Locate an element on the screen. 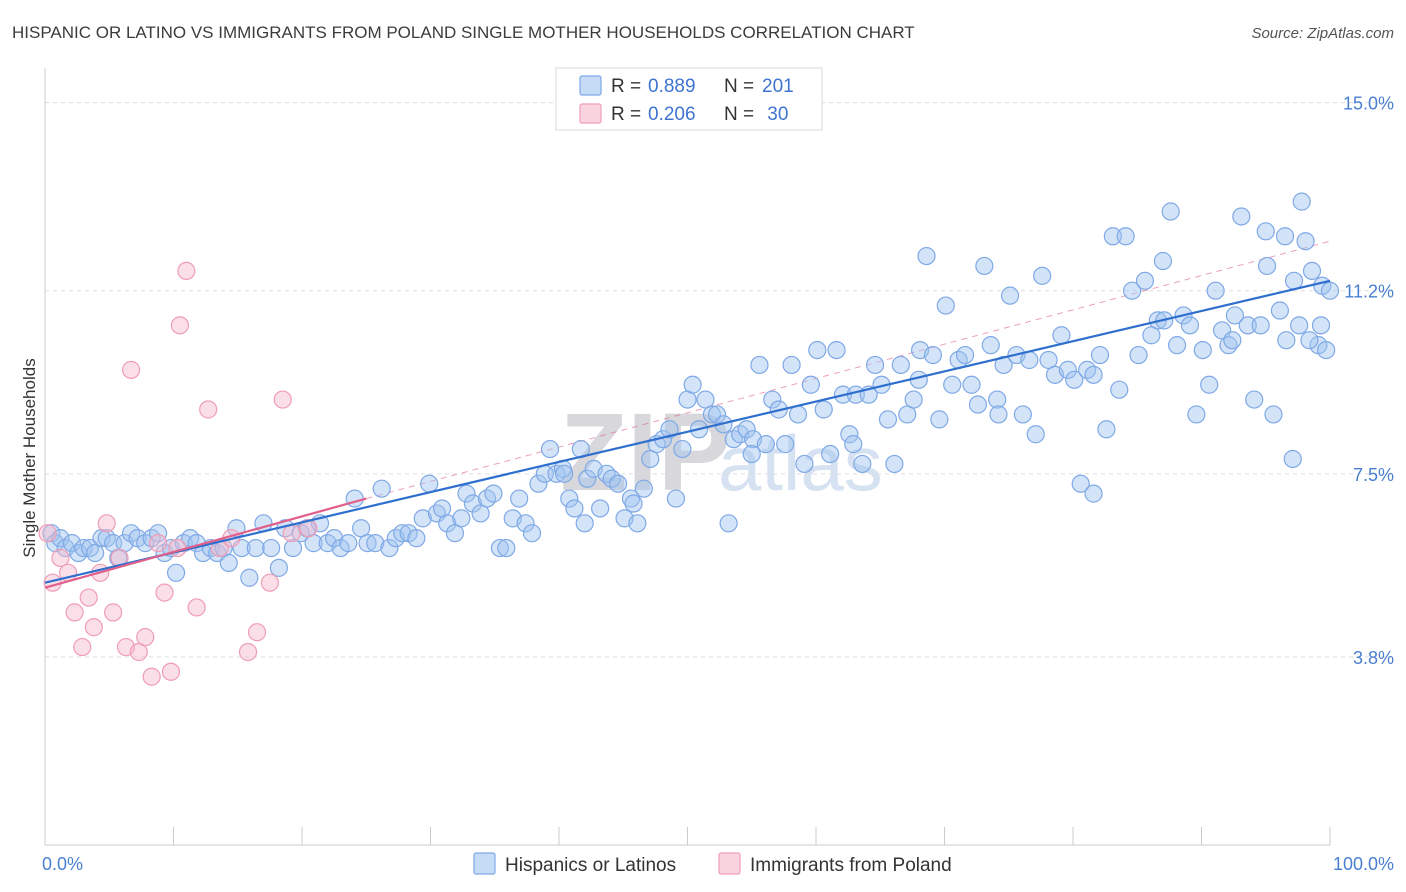 Image resolution: width=1406 pixels, height=892 pixels. stats-legend-n-label-1: N = is located at coordinates (739, 86).